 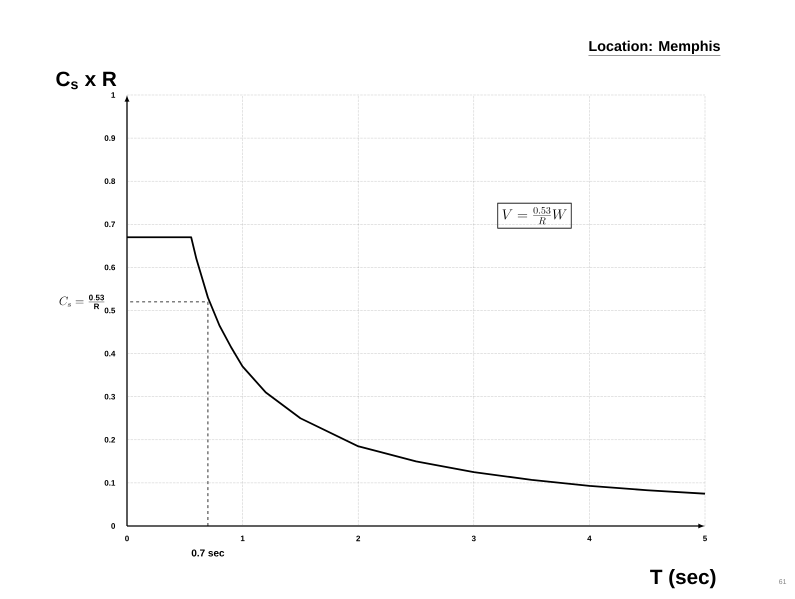 I want to click on chart-title: Location: Memphis, so click(x=654, y=47).